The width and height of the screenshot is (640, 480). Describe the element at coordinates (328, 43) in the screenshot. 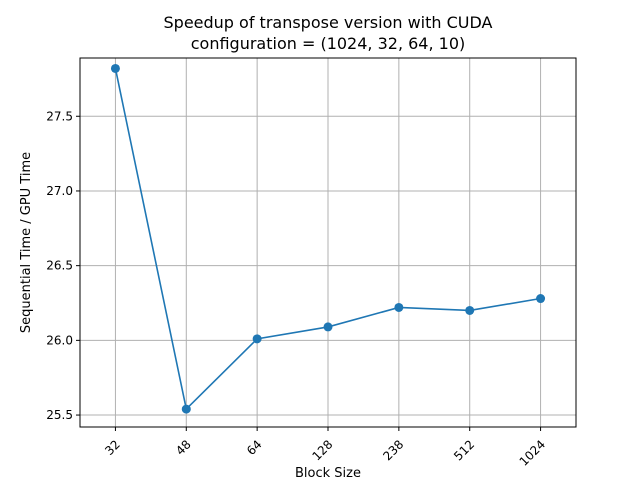

I see `chart-subtitle: configuration = (1024, 32, 64, 10)` at that location.